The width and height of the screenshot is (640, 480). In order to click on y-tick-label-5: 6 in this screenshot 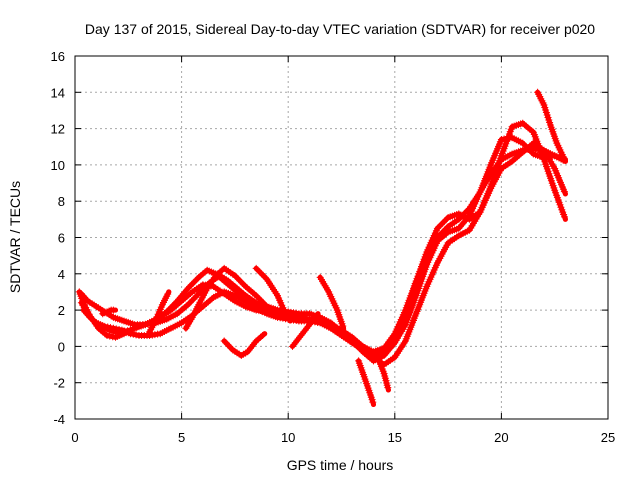, I will do `click(61, 238)`.